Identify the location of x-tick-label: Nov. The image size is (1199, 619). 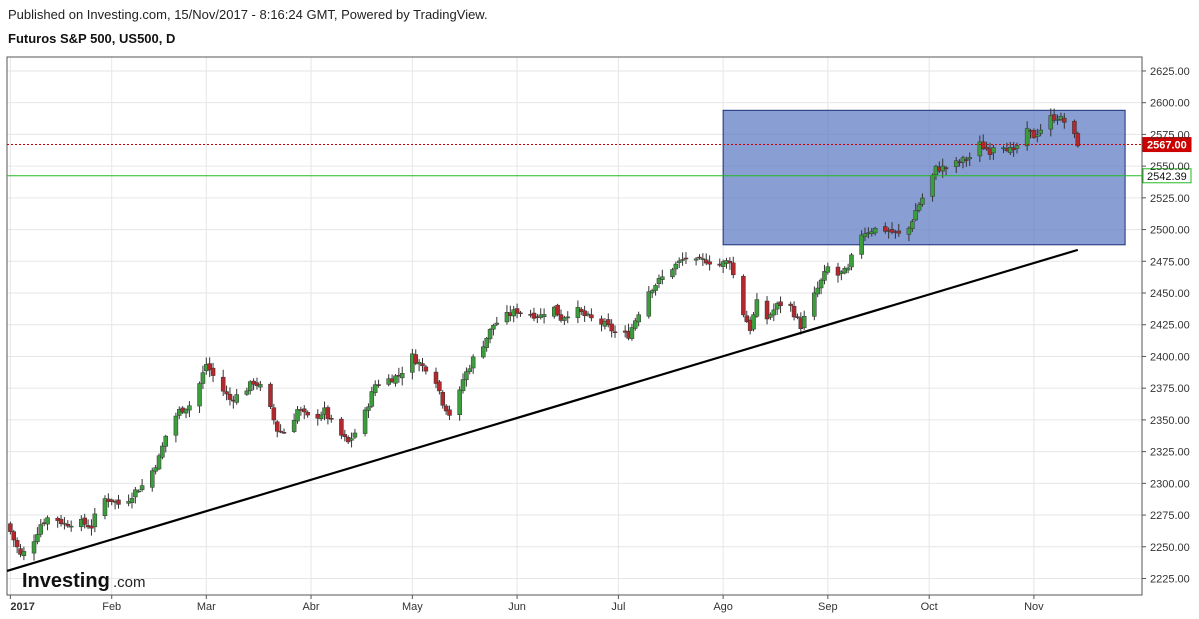
(1034, 607).